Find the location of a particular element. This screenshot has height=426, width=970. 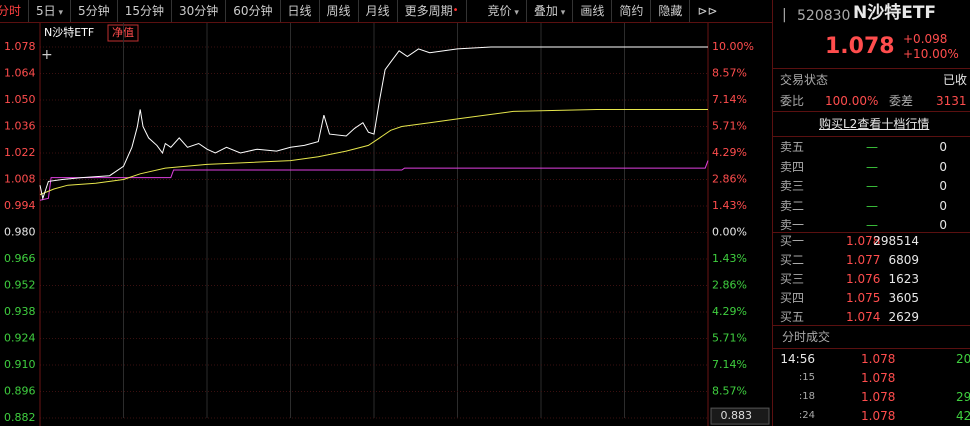

pct-label: 5.71% is located at coordinates (729, 338).